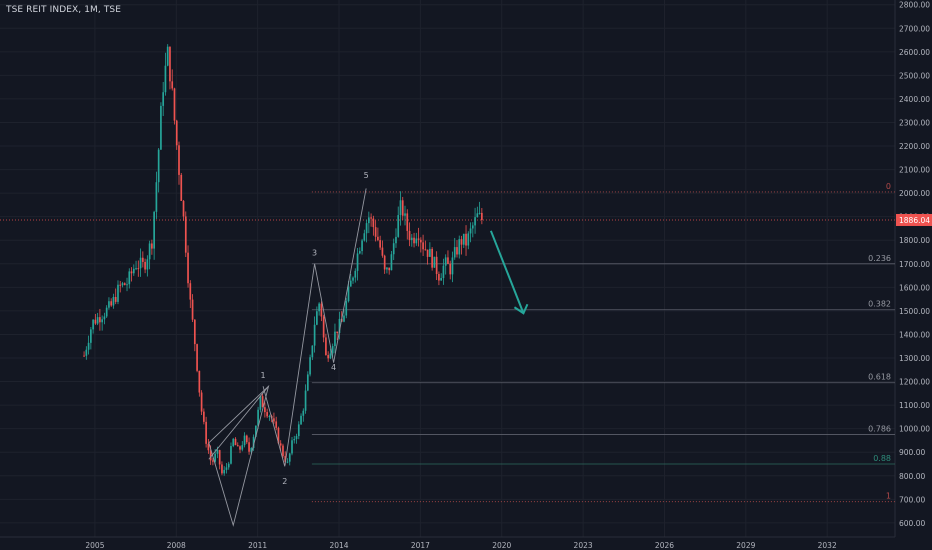  What do you see at coordinates (263, 375) in the screenshot?
I see `wave-label: 1` at bounding box center [263, 375].